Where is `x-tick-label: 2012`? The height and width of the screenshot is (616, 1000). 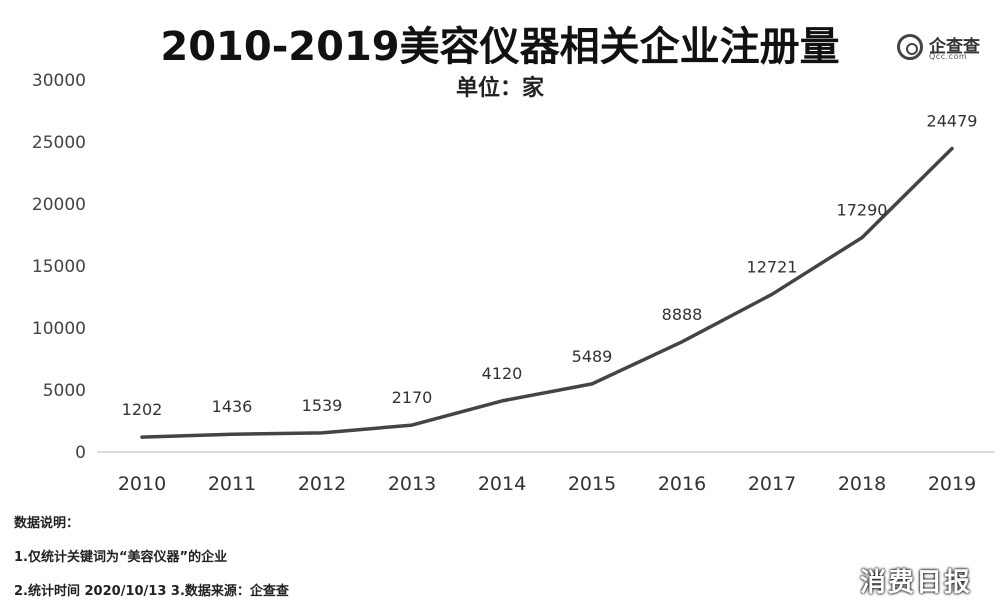 x-tick-label: 2012 is located at coordinates (322, 484).